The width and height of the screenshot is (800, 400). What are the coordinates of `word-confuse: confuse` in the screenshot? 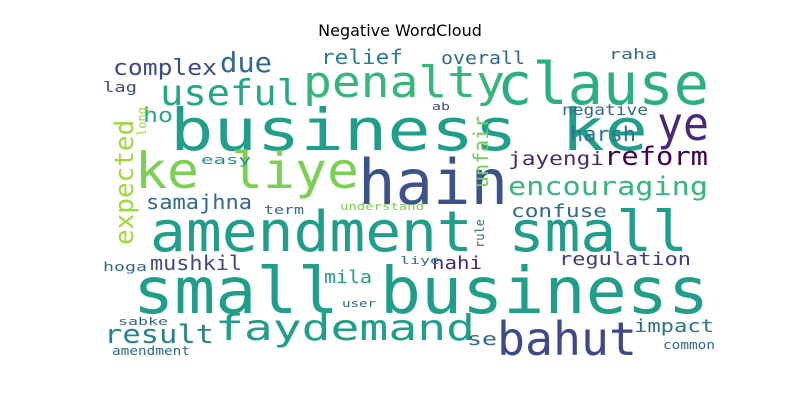 It's located at (559, 211).